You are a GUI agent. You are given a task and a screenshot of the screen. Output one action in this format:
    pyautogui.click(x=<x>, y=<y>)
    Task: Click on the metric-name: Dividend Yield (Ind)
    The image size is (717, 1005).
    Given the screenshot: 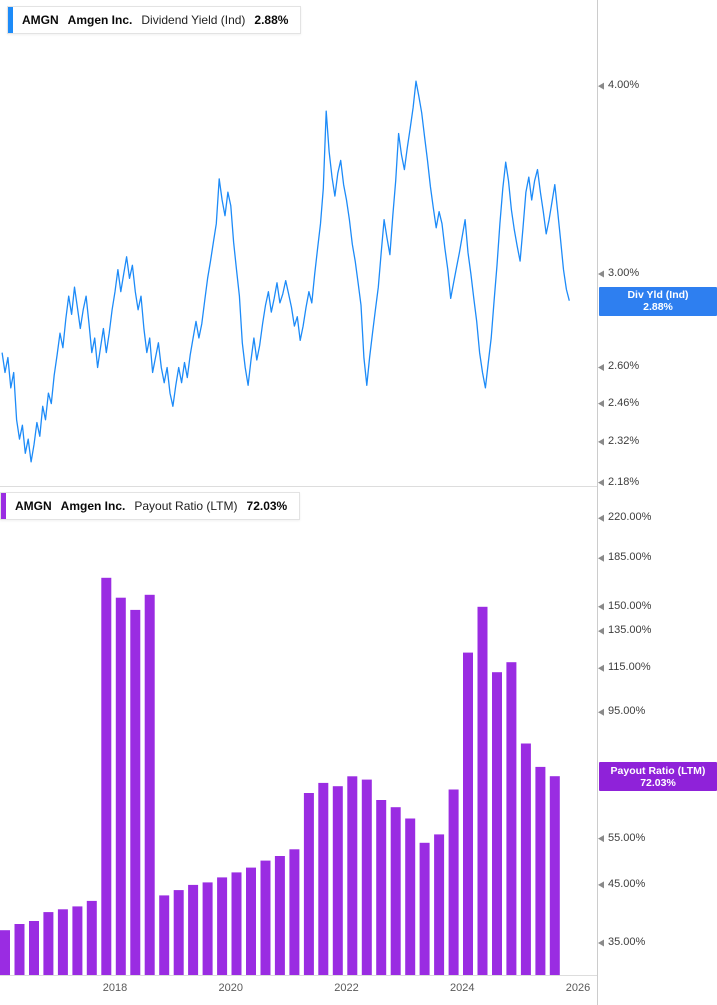 What is the action you would take?
    pyautogui.click(x=193, y=20)
    